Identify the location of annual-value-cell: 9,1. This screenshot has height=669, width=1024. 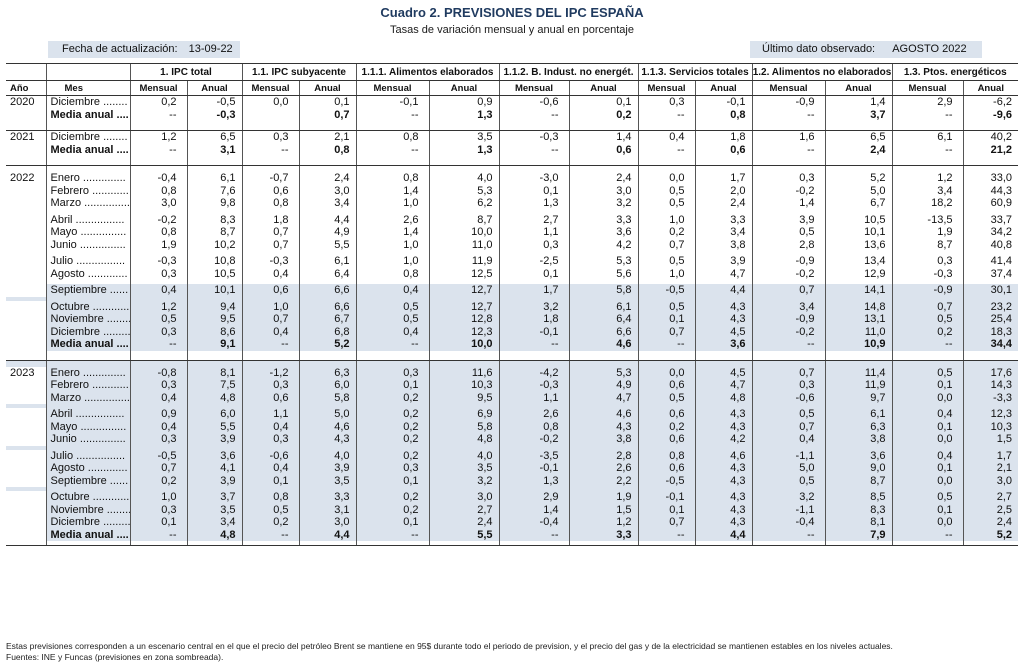
(214, 344).